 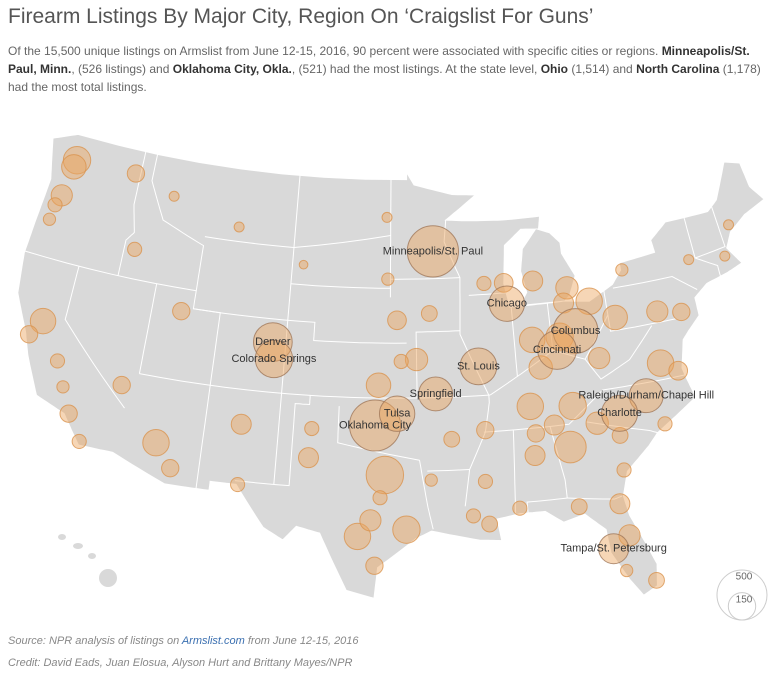 I want to click on legend: 500 150, so click(x=742, y=595).